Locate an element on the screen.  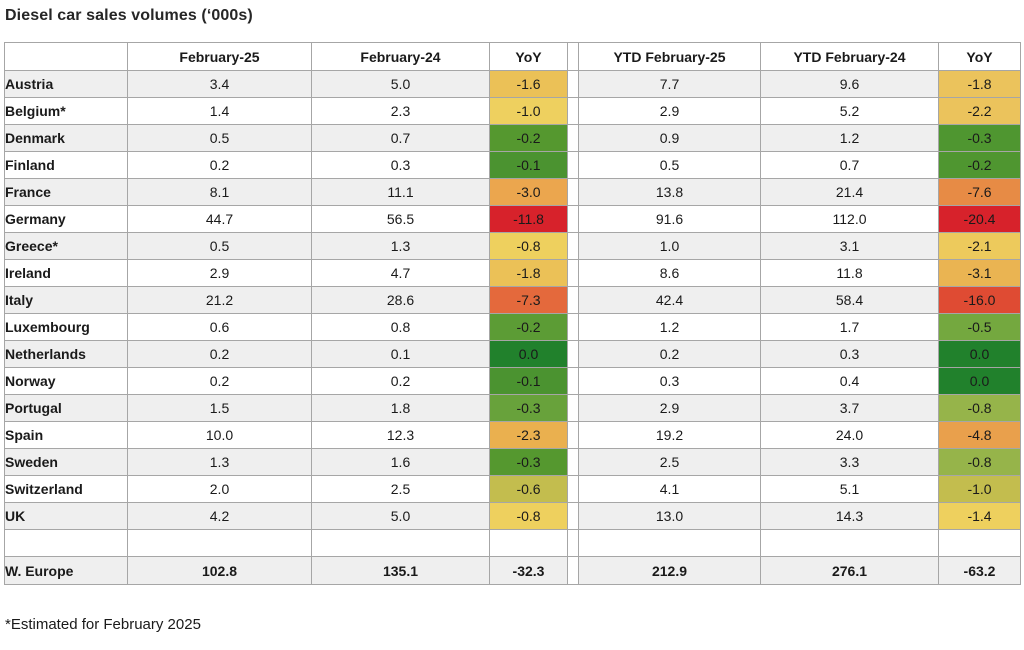
table-row: France 8.1 11.1 -3.0 13.8 21.4 -7.6 is located at coordinates (512, 192).